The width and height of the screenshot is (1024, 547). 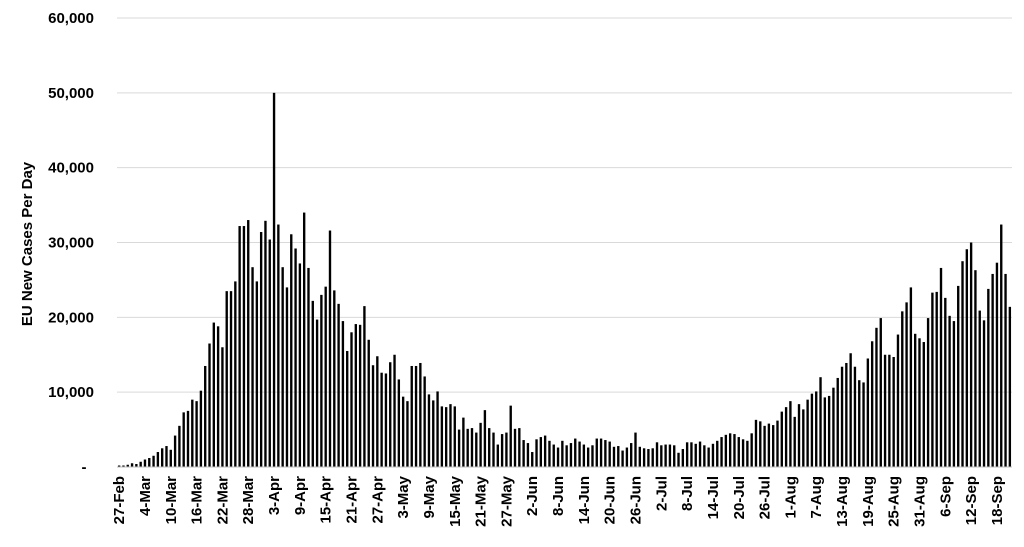 What do you see at coordinates (713, 497) in the screenshot?
I see `x-tick-label: 14-Jul` at bounding box center [713, 497].